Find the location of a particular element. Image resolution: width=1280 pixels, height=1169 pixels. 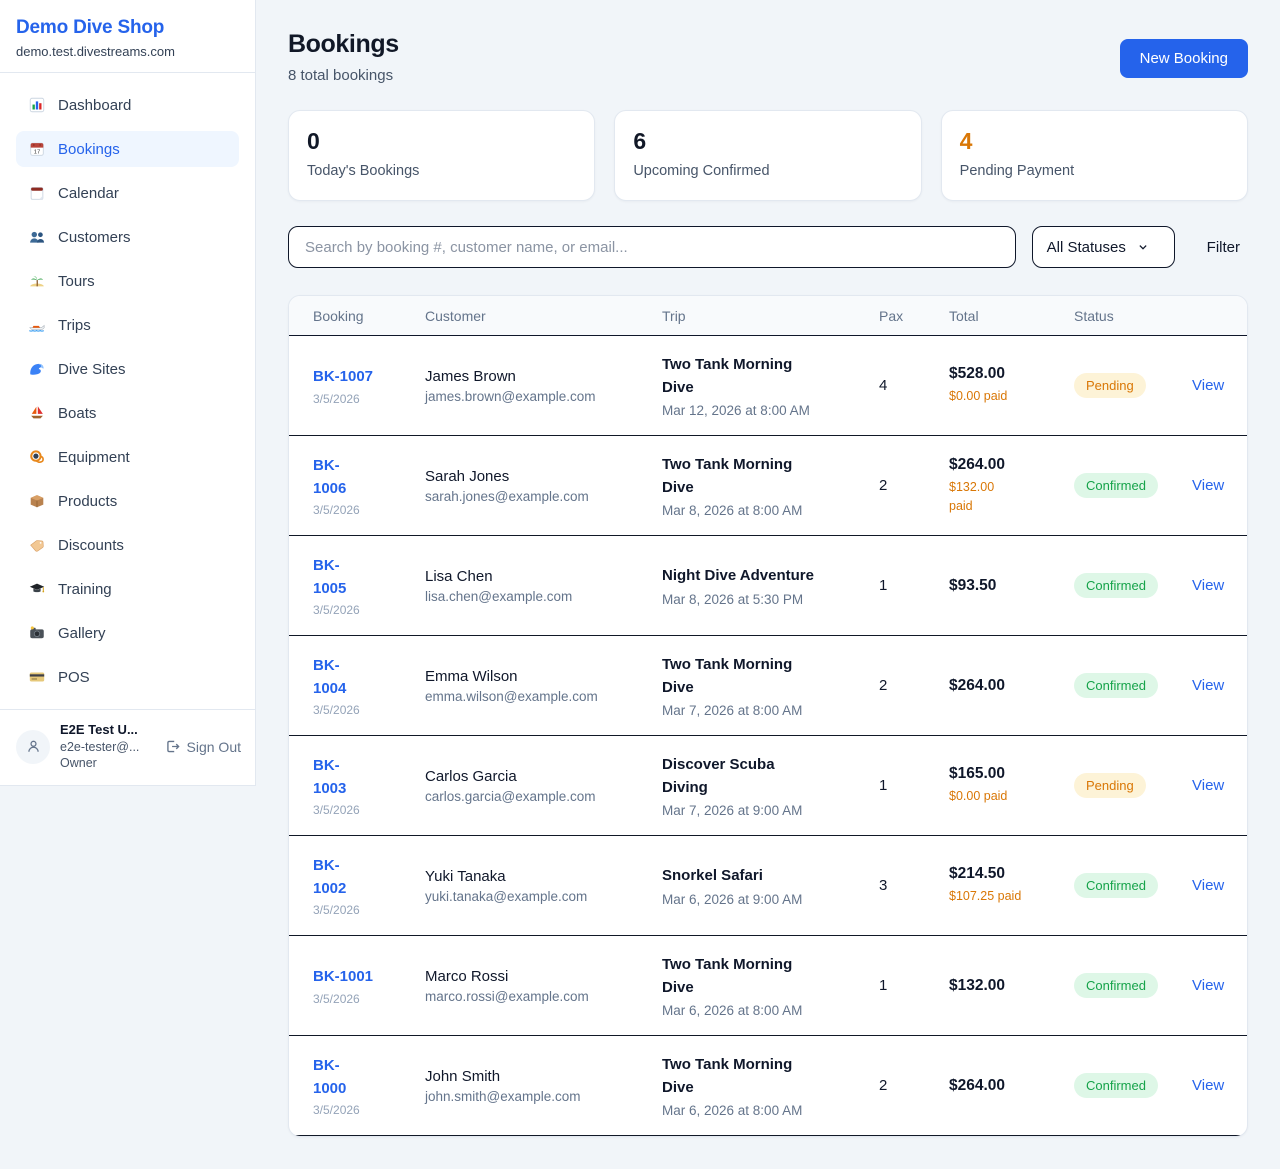

customer-cell: Emma Wilson emma.wilson@example.com is located at coordinates (543, 686).